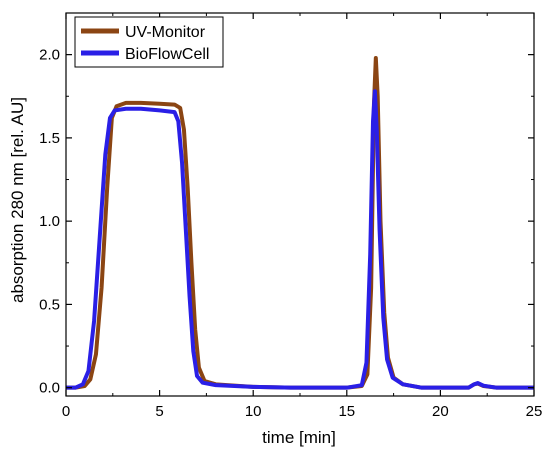 Image resolution: width=550 pixels, height=455 pixels. Describe the element at coordinates (299, 437) in the screenshot. I see `x-axis-label: time [min]` at that location.